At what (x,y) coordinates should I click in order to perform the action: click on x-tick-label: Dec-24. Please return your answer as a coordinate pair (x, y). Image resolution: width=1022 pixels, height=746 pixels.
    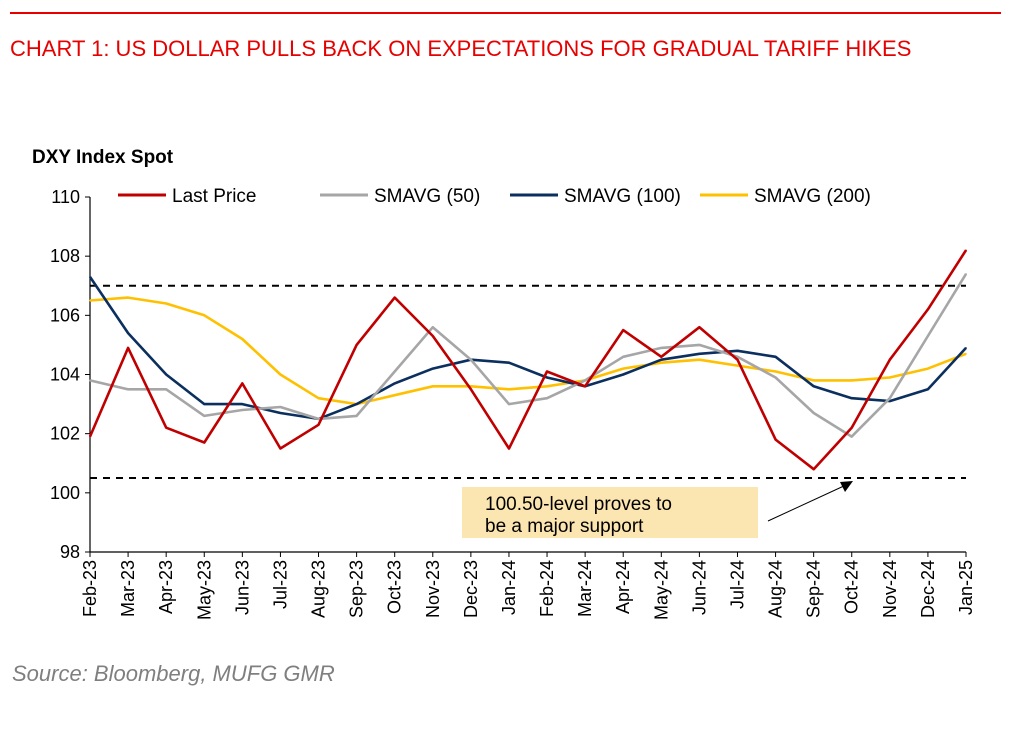
    Looking at the image, I should click on (928, 589).